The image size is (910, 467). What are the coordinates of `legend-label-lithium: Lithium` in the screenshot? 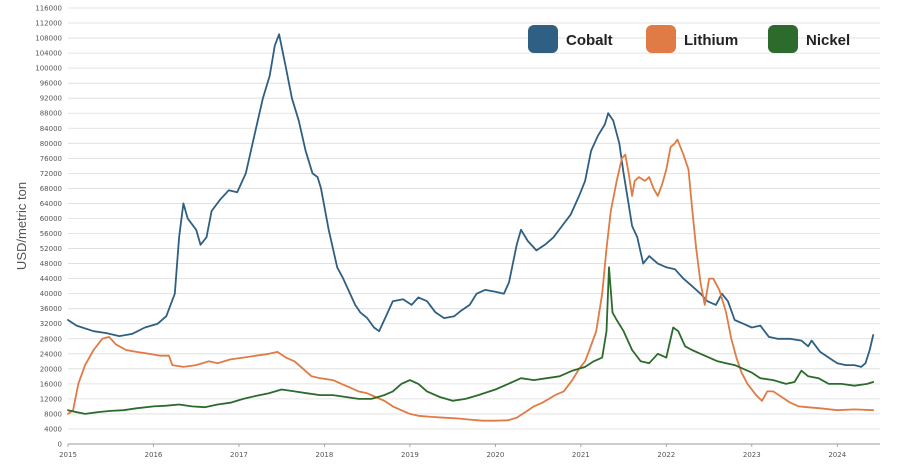 It's located at (711, 40).